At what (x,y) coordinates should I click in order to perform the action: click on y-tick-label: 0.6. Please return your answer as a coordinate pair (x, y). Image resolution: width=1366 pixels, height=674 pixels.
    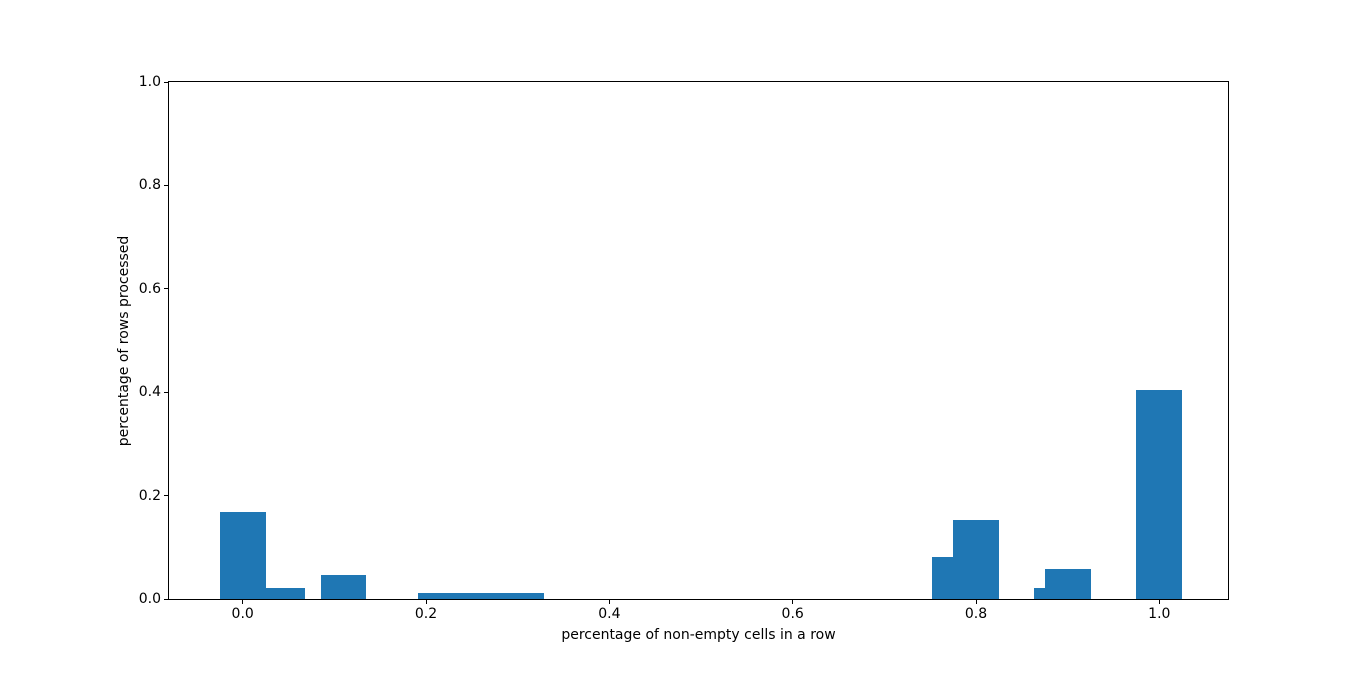
    Looking at the image, I should click on (149, 288).